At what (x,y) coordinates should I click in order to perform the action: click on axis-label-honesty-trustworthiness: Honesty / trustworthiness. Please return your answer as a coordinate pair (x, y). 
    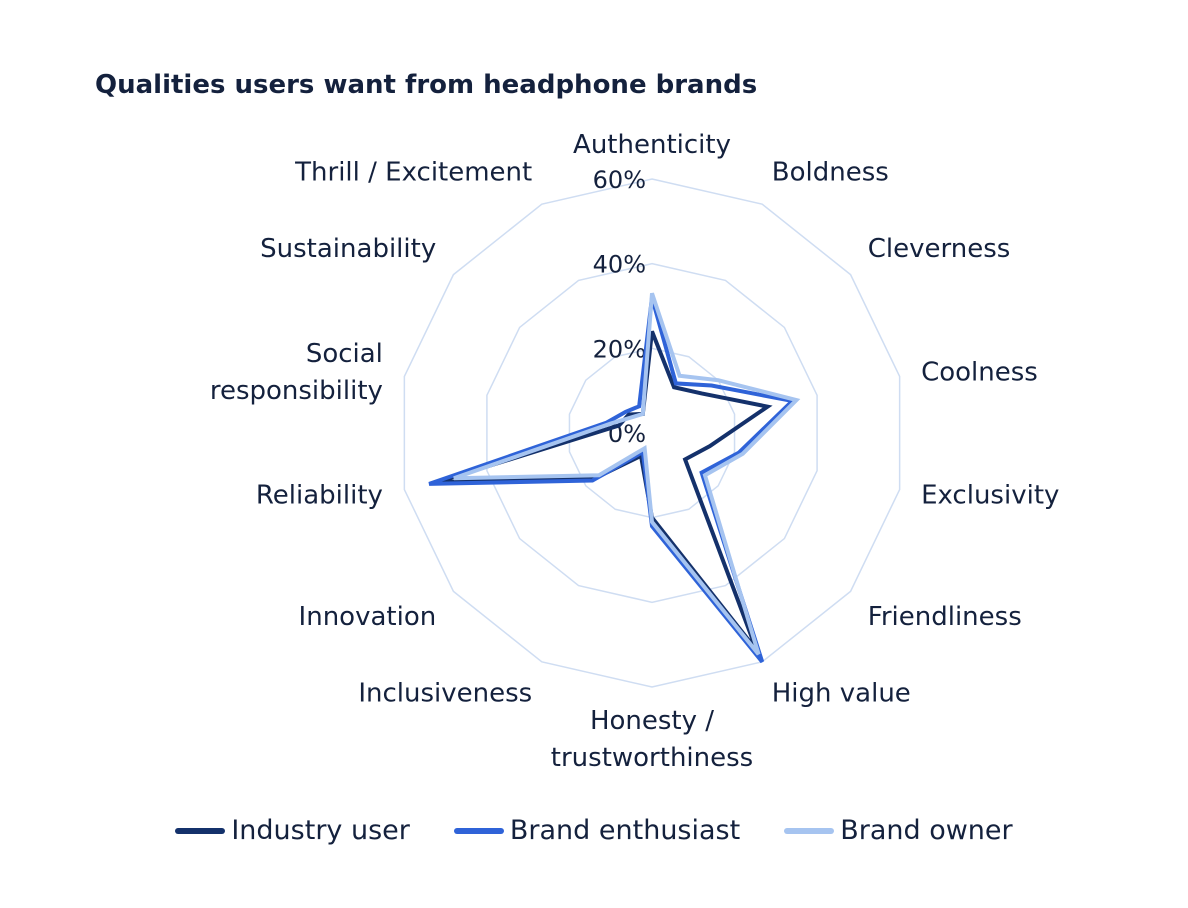
    Looking at the image, I should click on (652, 739).